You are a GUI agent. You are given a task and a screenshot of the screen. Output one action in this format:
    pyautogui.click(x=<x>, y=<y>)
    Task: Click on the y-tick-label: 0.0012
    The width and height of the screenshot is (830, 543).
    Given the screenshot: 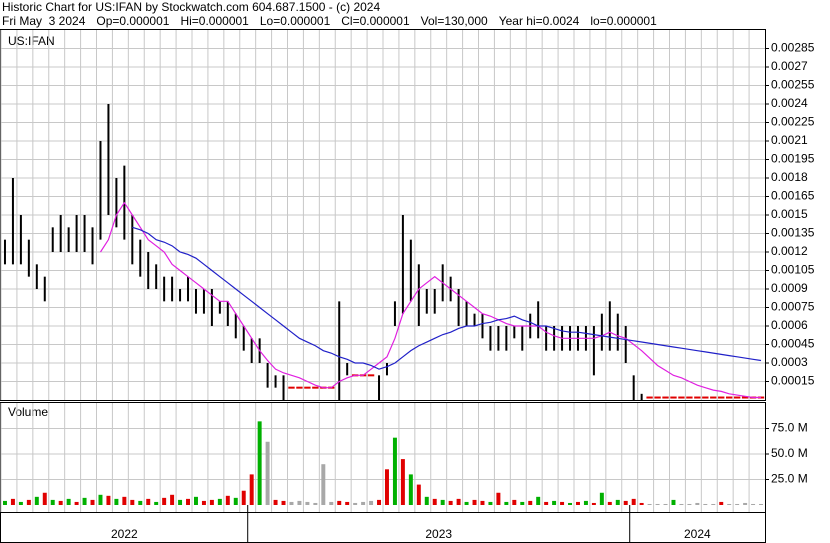 What is the action you would take?
    pyautogui.click(x=789, y=251)
    